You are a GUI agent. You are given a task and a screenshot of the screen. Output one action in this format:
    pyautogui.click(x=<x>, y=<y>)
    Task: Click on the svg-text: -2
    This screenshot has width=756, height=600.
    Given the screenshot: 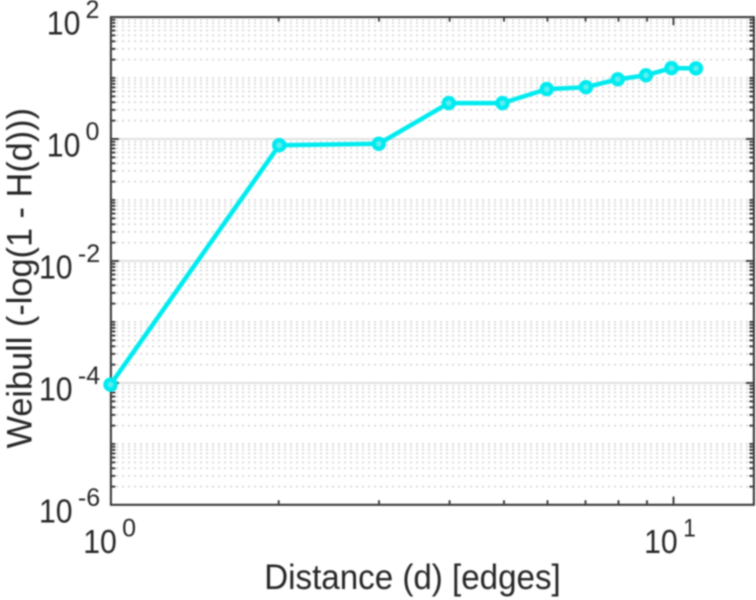 What is the action you would take?
    pyautogui.click(x=89, y=254)
    